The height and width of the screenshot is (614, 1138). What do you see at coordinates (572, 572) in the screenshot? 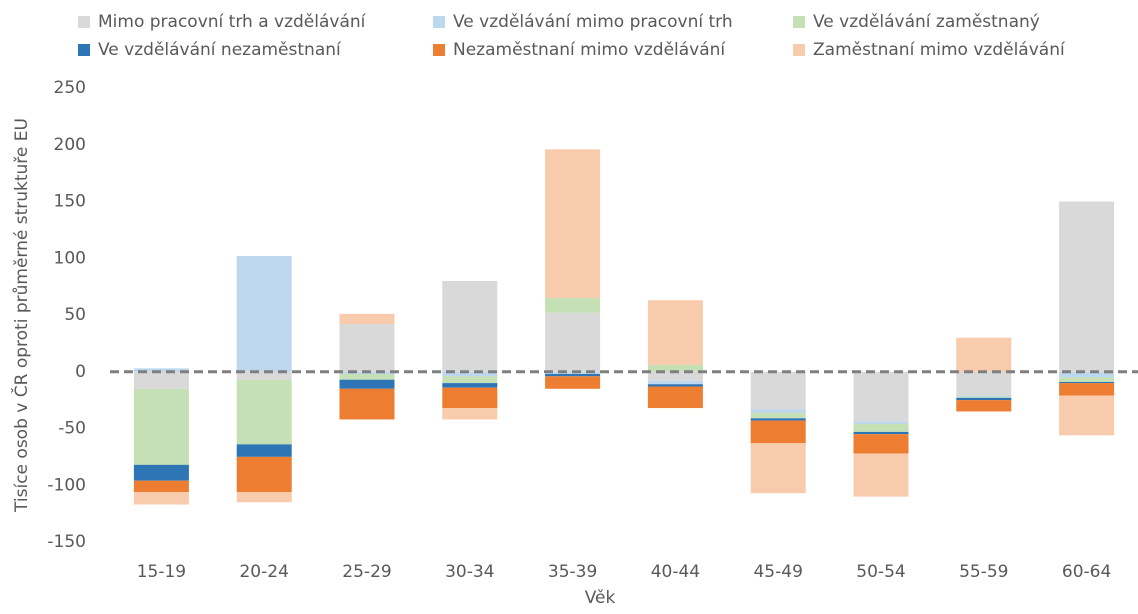
I see `x-tick-label: 35-39` at bounding box center [572, 572].